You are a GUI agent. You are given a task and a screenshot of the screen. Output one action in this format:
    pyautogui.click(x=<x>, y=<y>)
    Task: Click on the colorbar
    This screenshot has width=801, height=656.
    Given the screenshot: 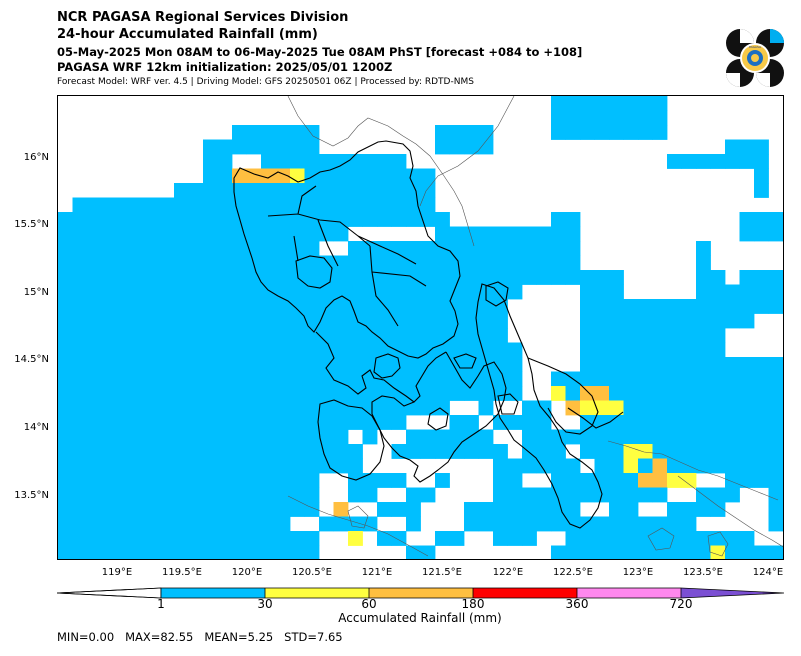 What is the action you would take?
    pyautogui.click(x=421, y=593)
    